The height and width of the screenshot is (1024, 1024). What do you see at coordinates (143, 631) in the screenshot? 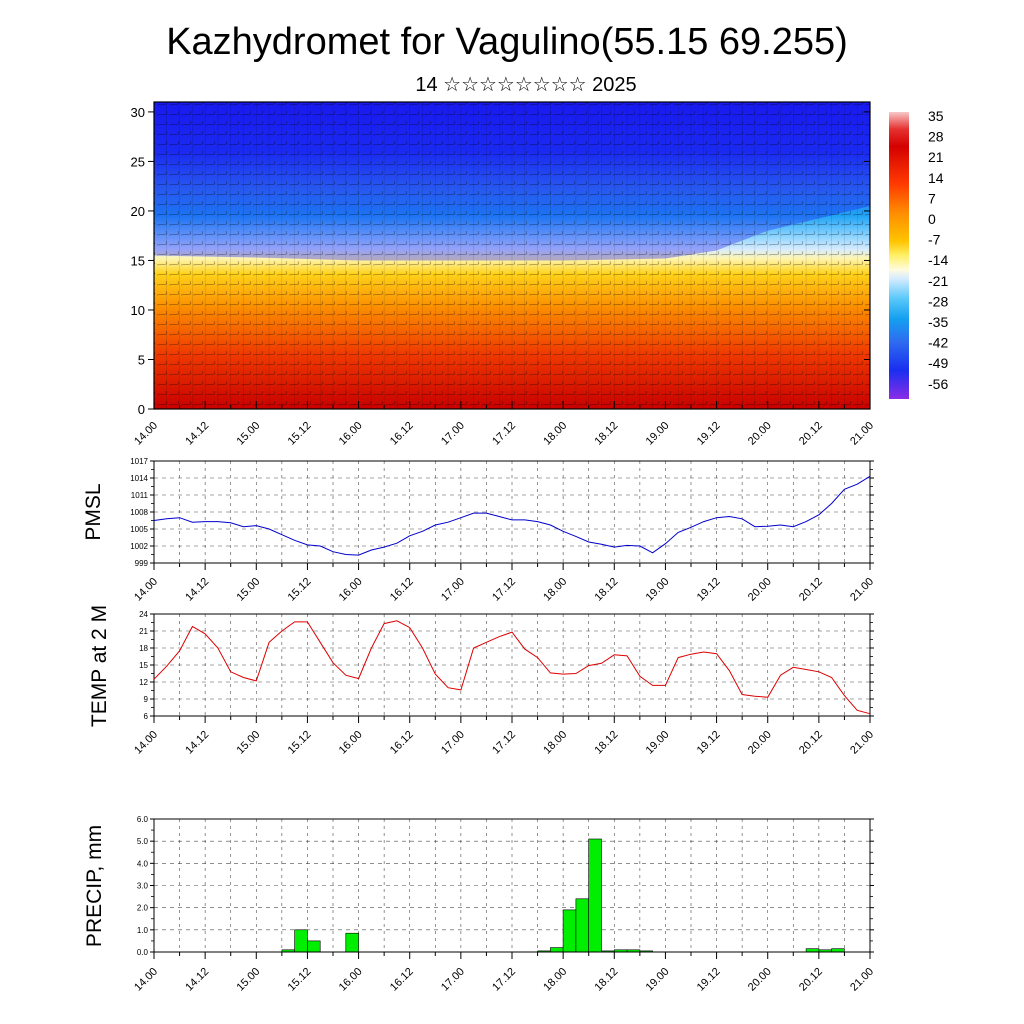
I see `ytick-label: 21` at bounding box center [143, 631].